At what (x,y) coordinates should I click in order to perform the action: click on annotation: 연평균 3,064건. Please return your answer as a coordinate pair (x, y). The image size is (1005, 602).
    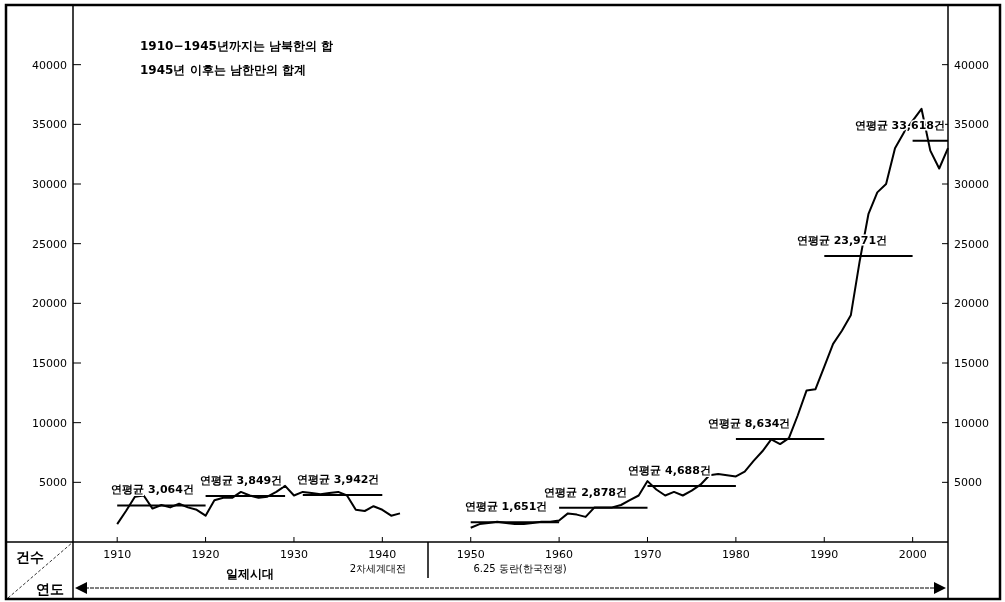
    Looking at the image, I should click on (152, 490).